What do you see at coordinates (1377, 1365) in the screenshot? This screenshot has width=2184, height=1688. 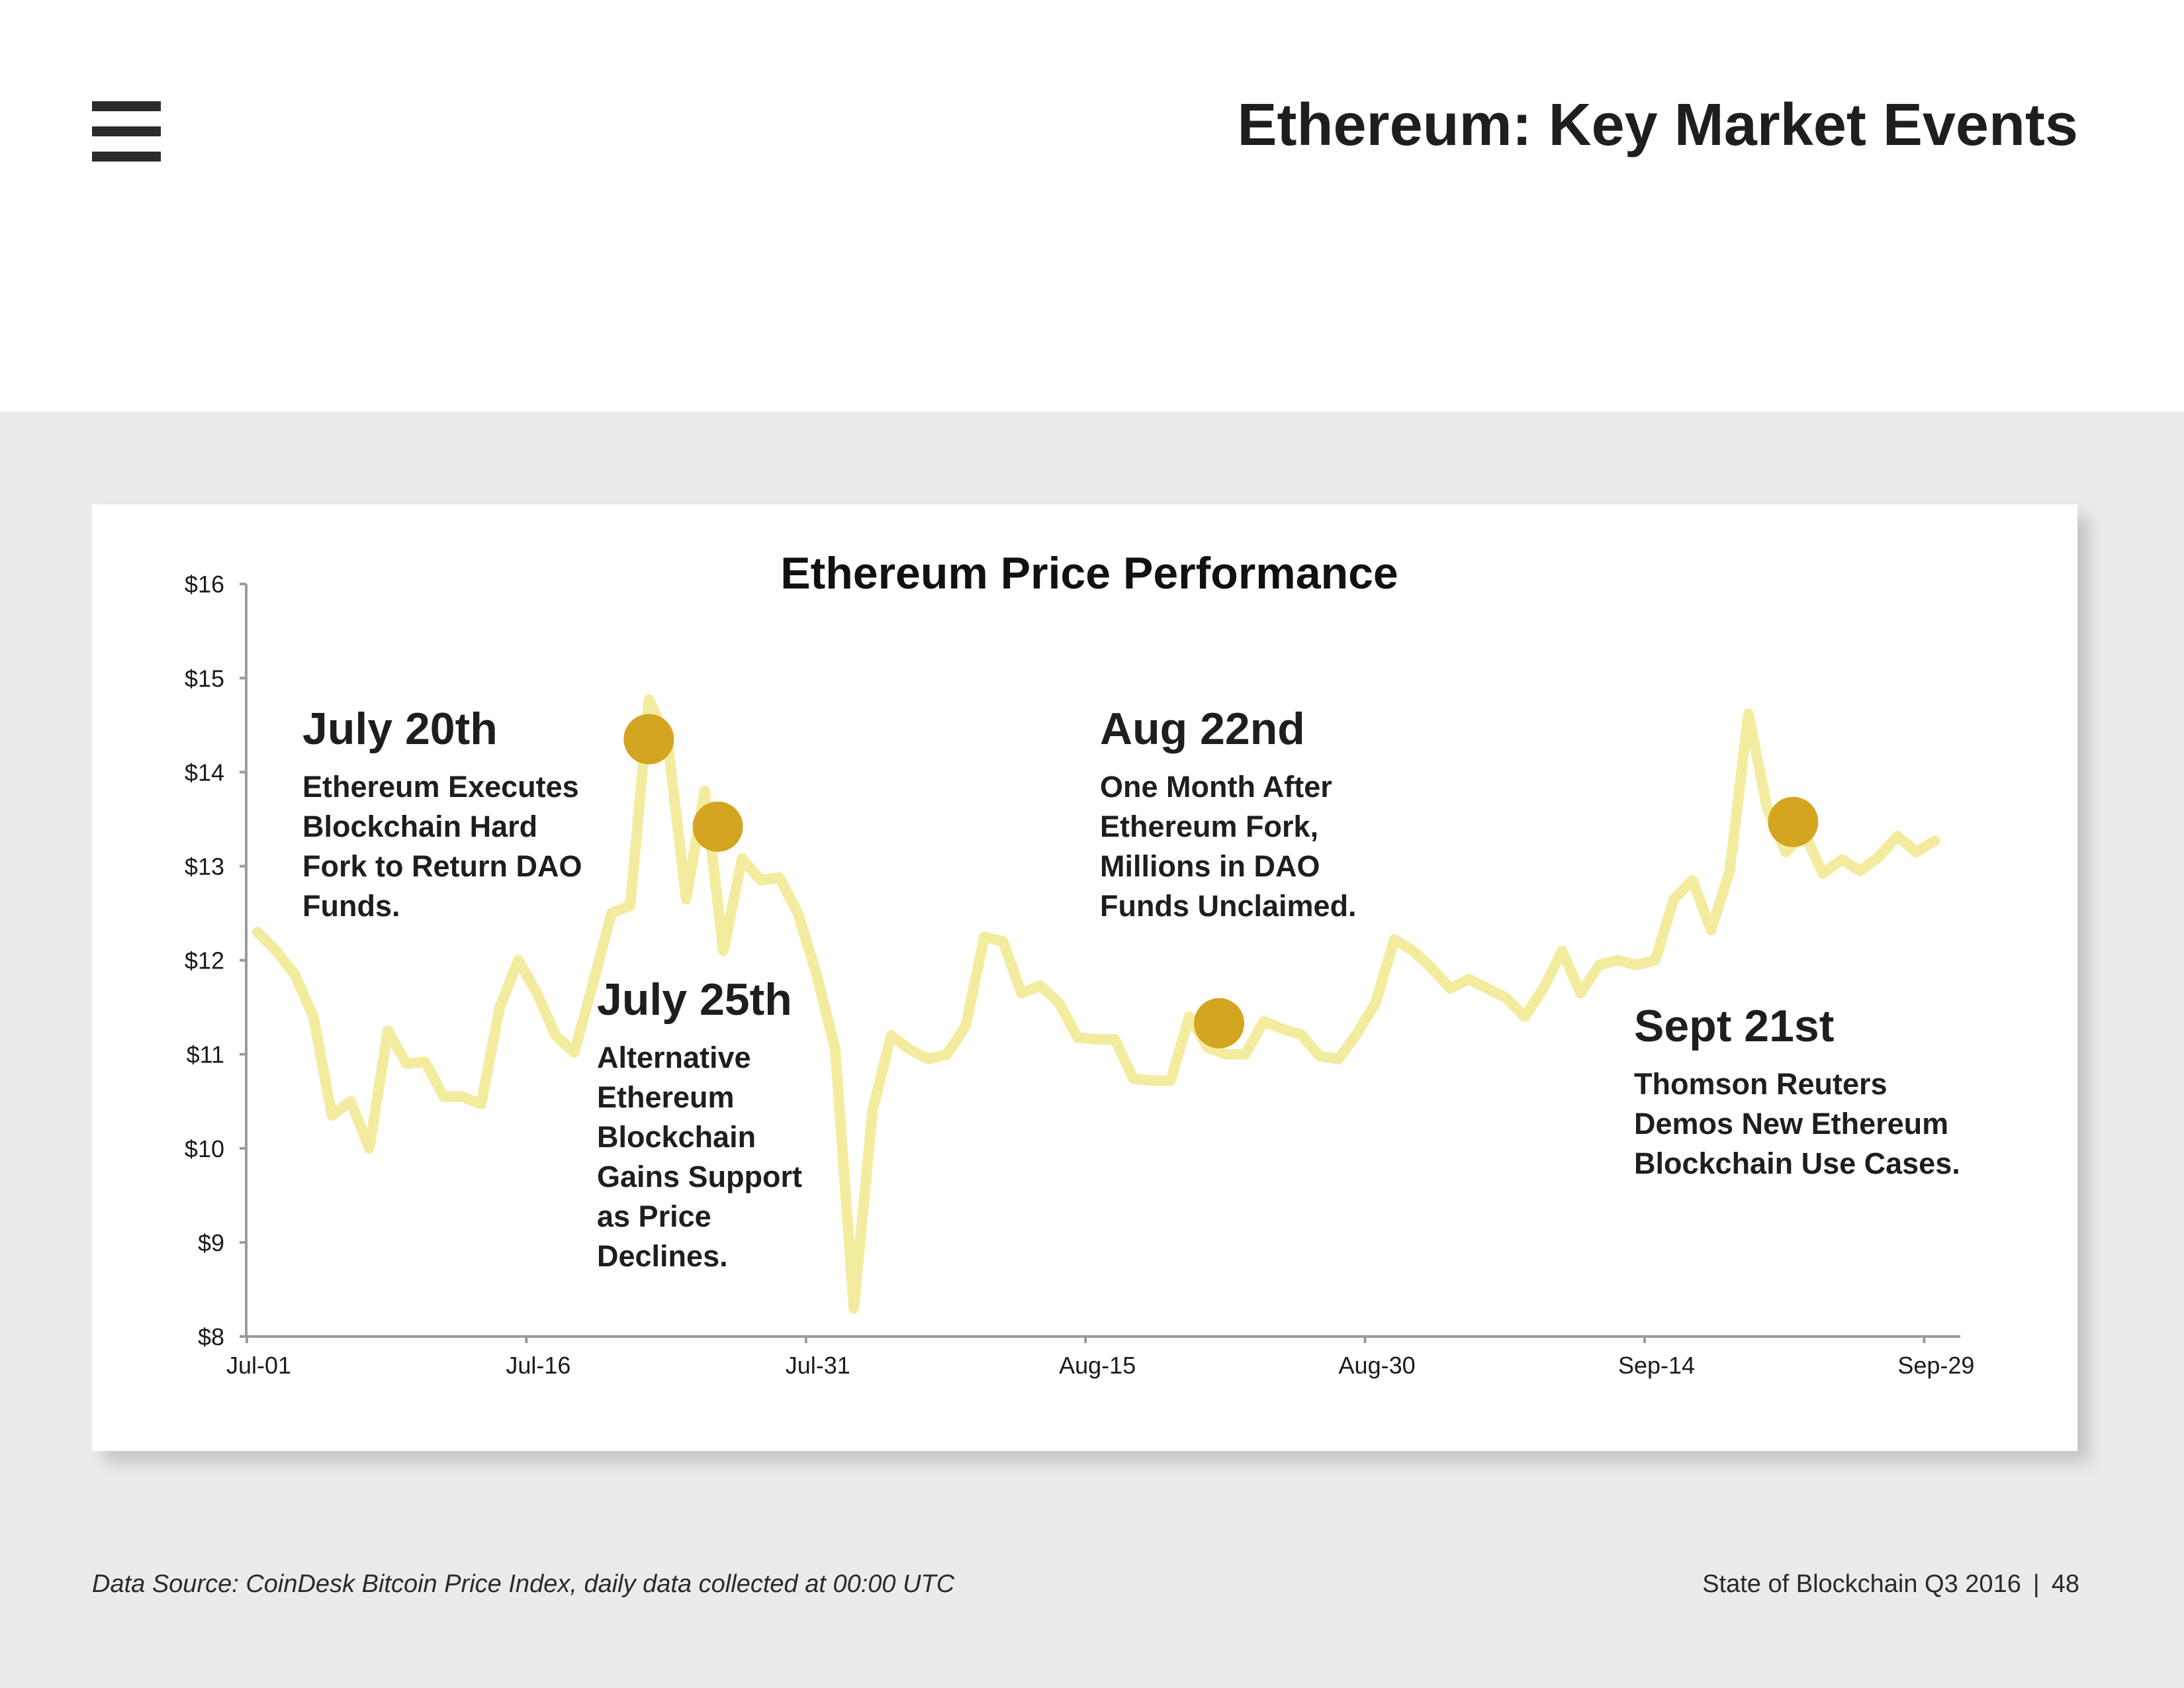 I see `x-tick-label: Aug-30` at bounding box center [1377, 1365].